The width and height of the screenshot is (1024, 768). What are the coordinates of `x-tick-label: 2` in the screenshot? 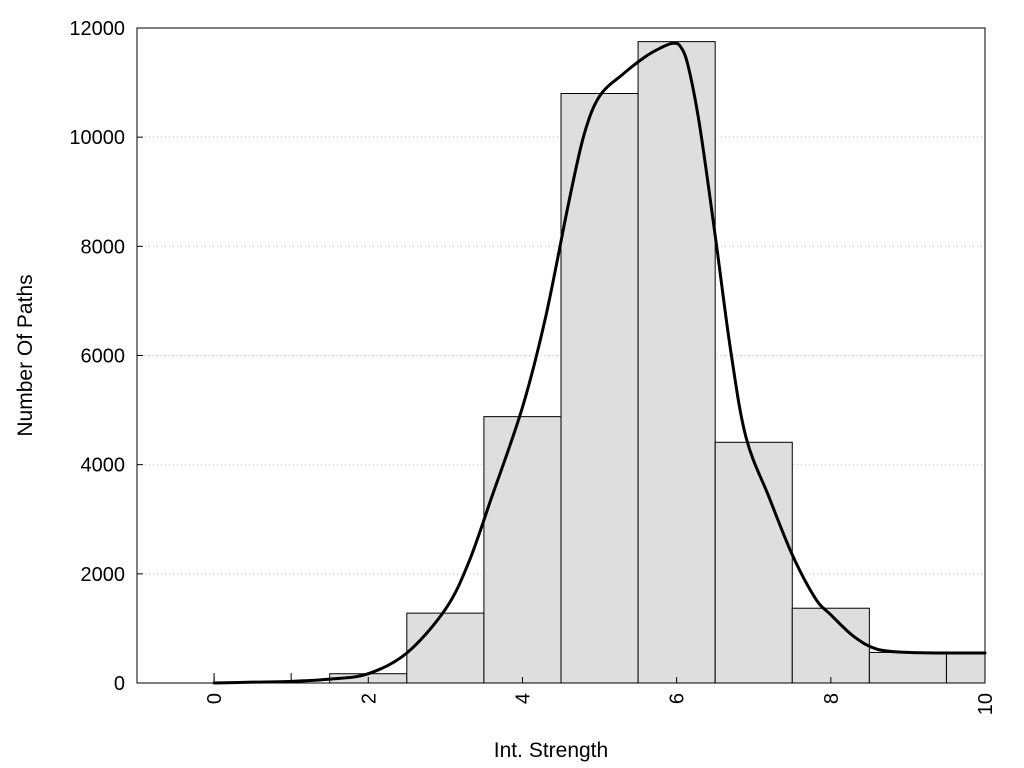 It's located at (369, 698).